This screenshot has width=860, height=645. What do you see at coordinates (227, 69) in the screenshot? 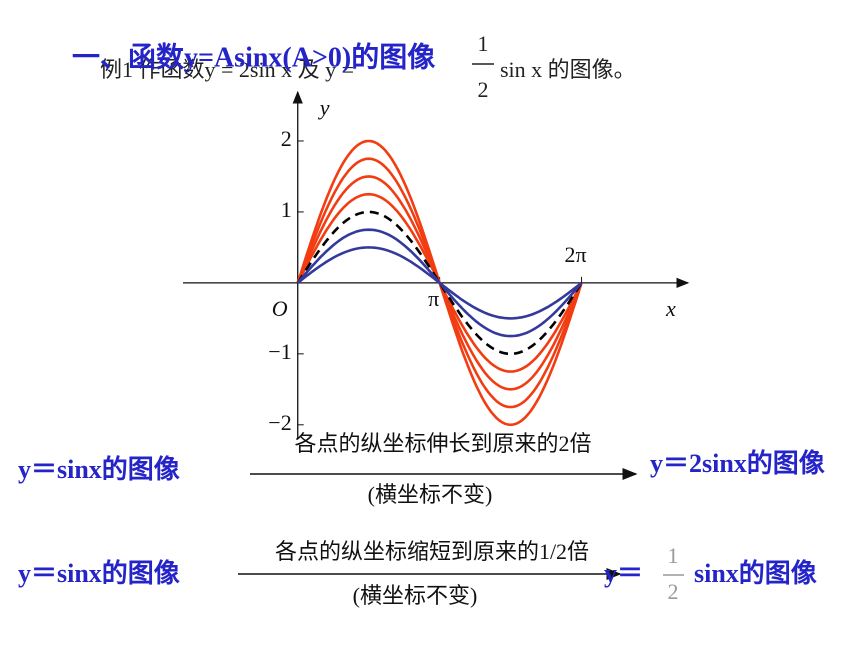
I see `example-prefix: 例1 作函数y = 2sin x 及 y =` at bounding box center [227, 69].